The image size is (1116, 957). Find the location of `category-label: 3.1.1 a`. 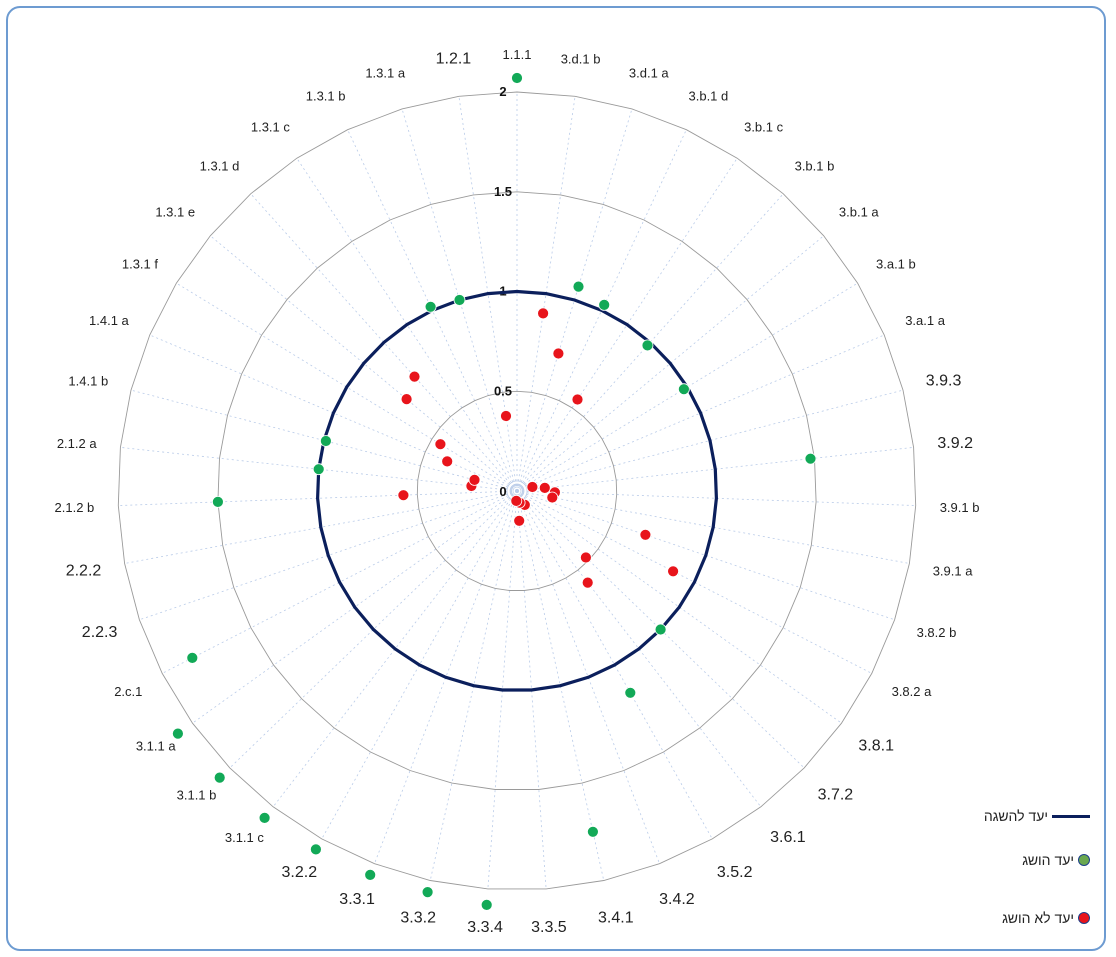

category-label: 3.1.1 a is located at coordinates (156, 745).